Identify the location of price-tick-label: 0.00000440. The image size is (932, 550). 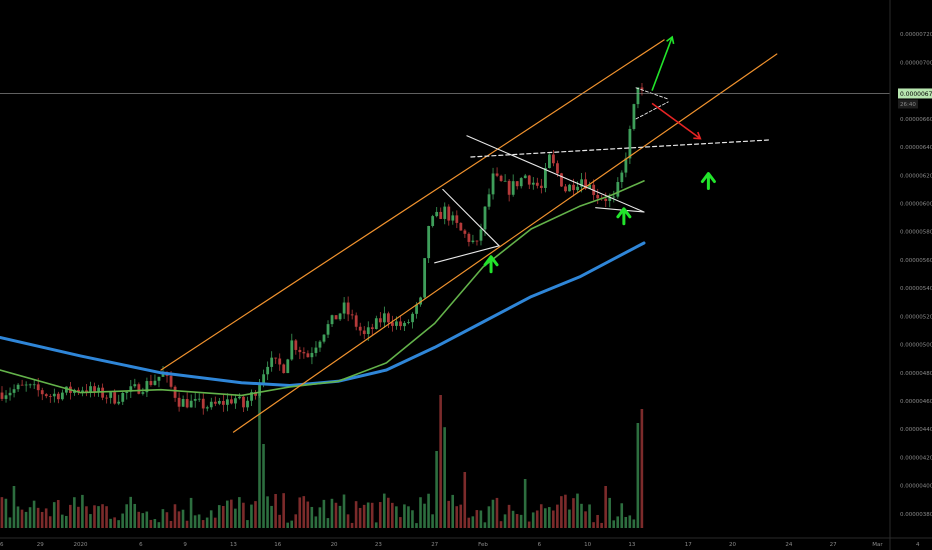
(916, 430).